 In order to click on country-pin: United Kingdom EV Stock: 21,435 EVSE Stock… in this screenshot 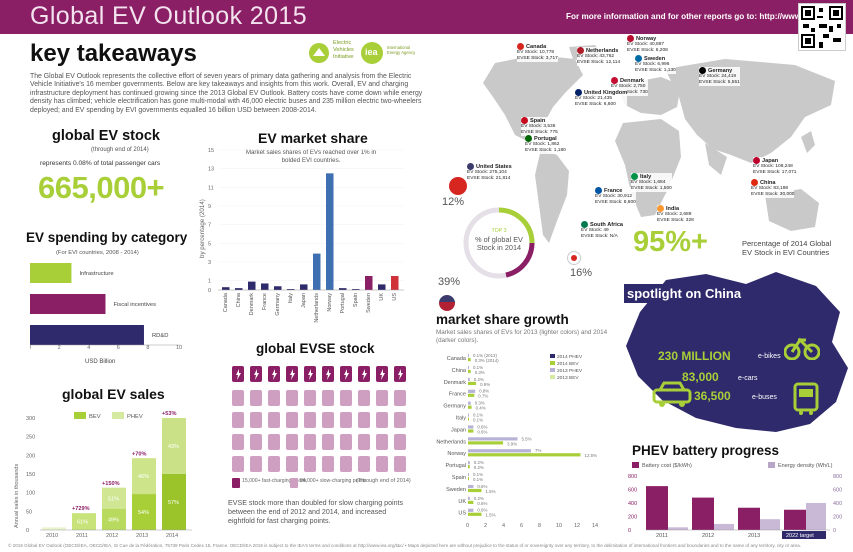, I will do `click(601, 98)`.